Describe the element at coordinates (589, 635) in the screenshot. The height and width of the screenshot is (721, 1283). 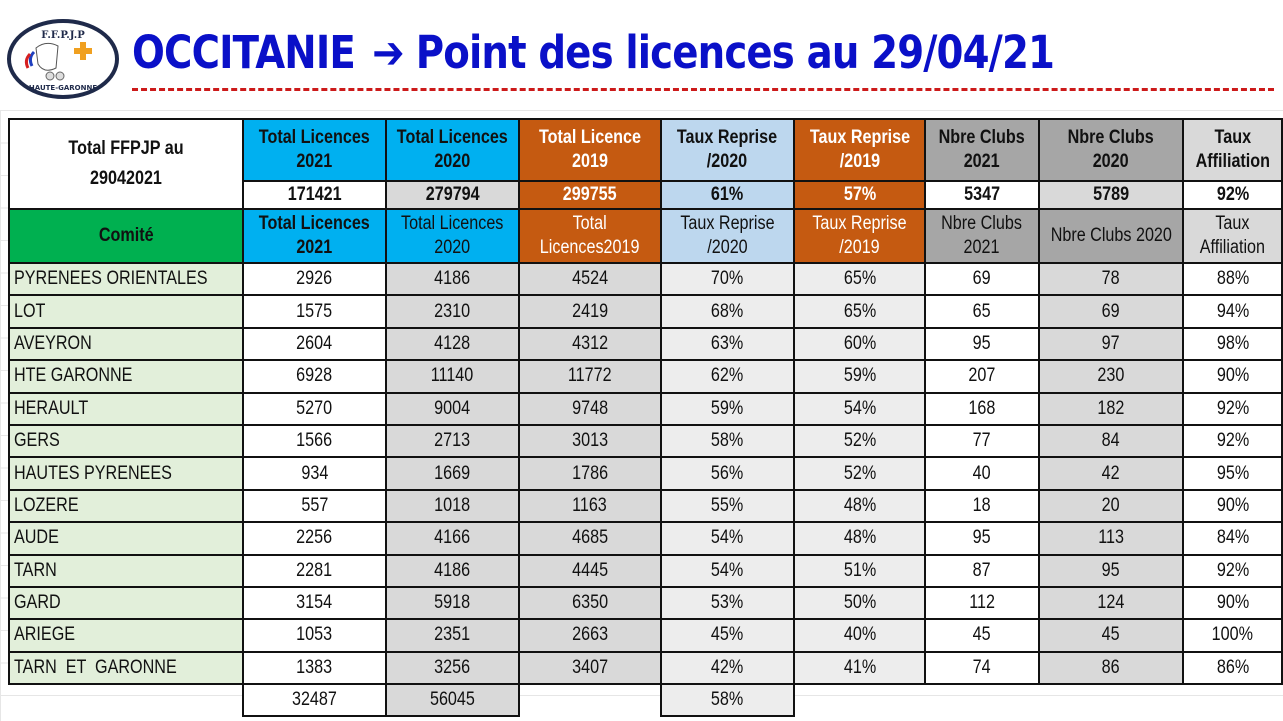
I see `cell-licences-2019: 2663` at that location.